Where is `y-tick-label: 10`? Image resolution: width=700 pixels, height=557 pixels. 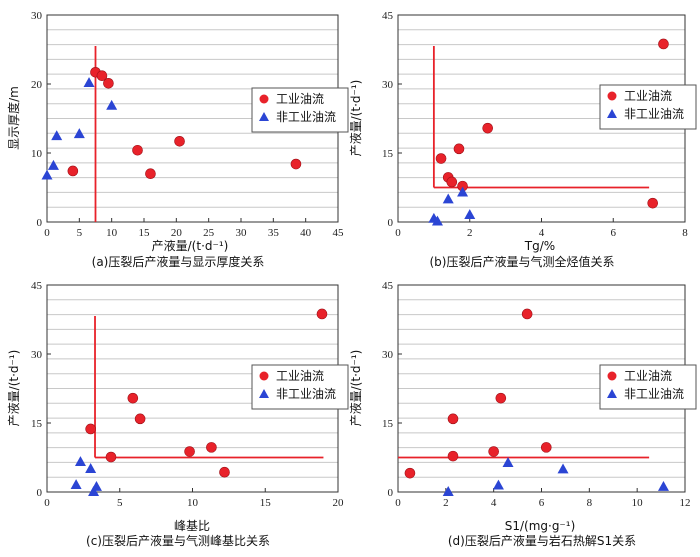 y-tick-label: 10 is located at coordinates (37, 154).